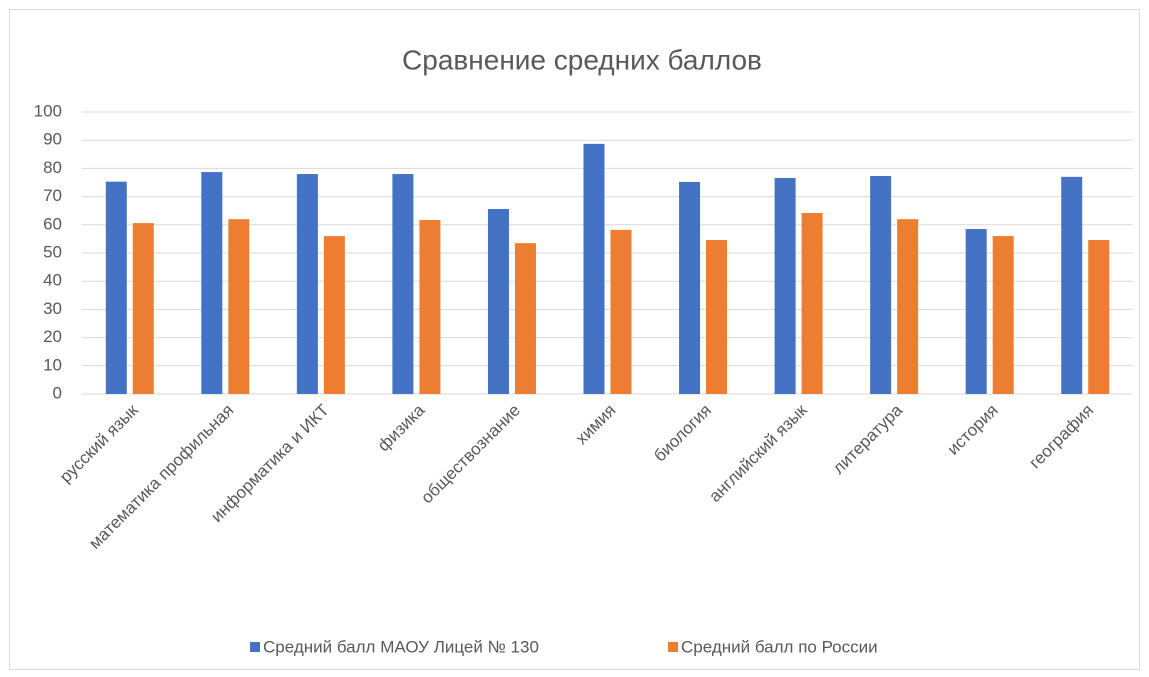 The width and height of the screenshot is (1149, 677). I want to click on y-tick-label: 50, so click(52, 251).